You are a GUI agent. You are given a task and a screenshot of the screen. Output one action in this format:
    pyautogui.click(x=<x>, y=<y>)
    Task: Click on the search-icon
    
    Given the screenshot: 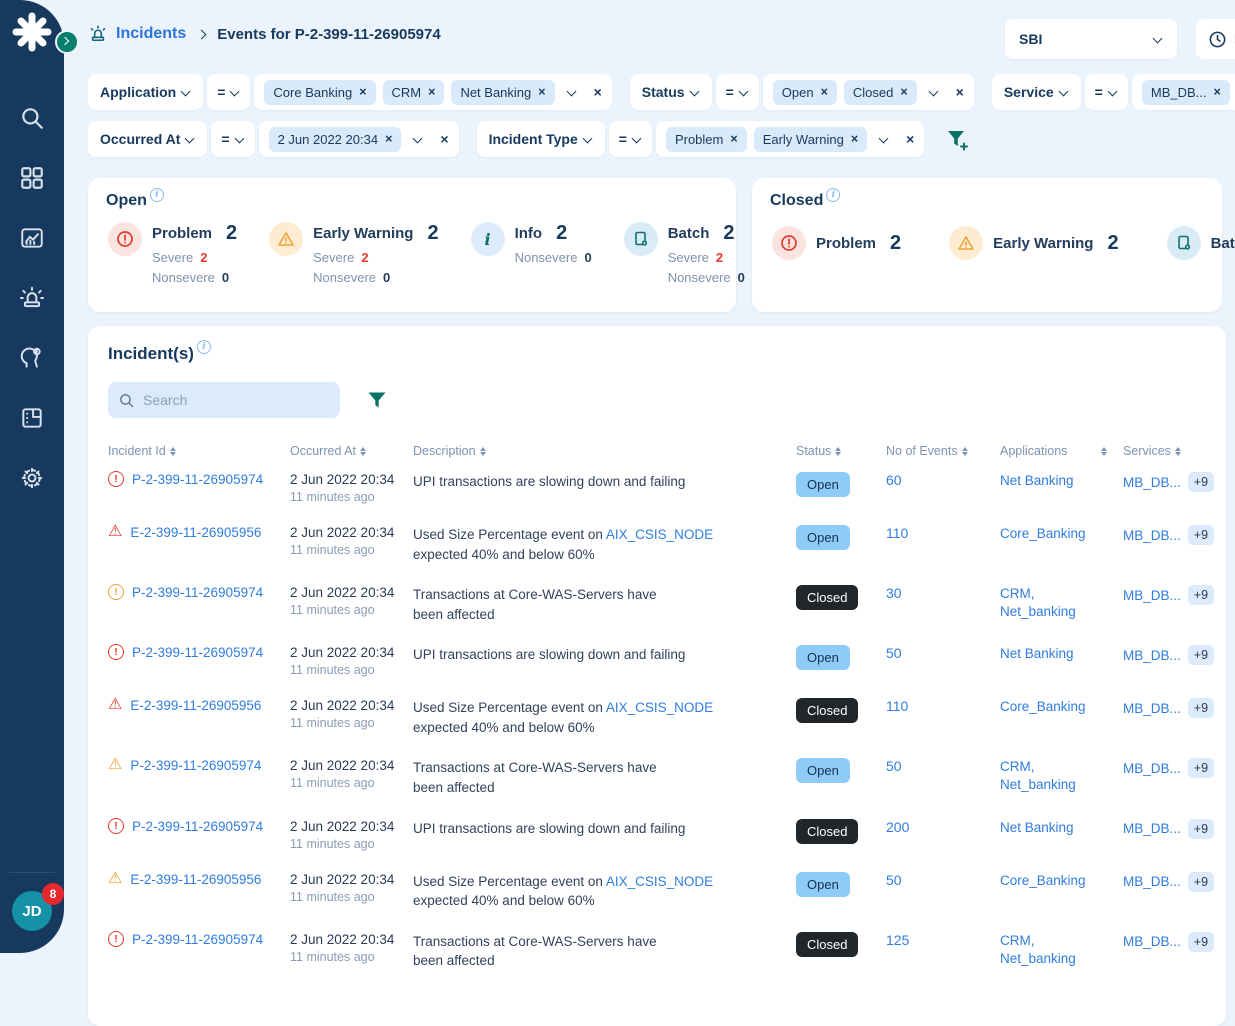 What is the action you would take?
    pyautogui.click(x=32, y=118)
    